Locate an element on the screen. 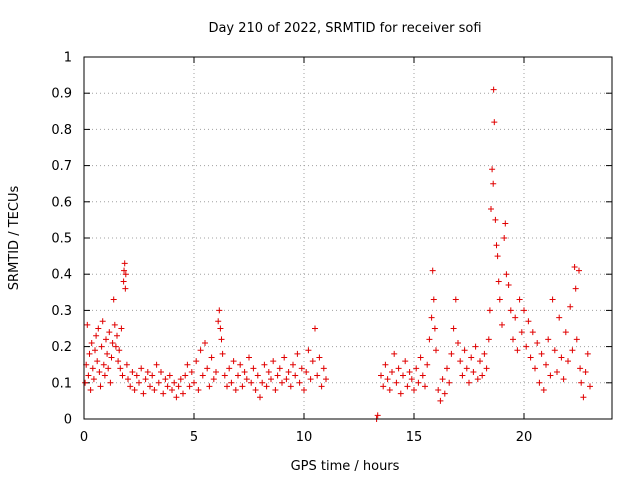 This screenshot has height=480, width=640. y-tick-label: 0.8 is located at coordinates (61, 130).